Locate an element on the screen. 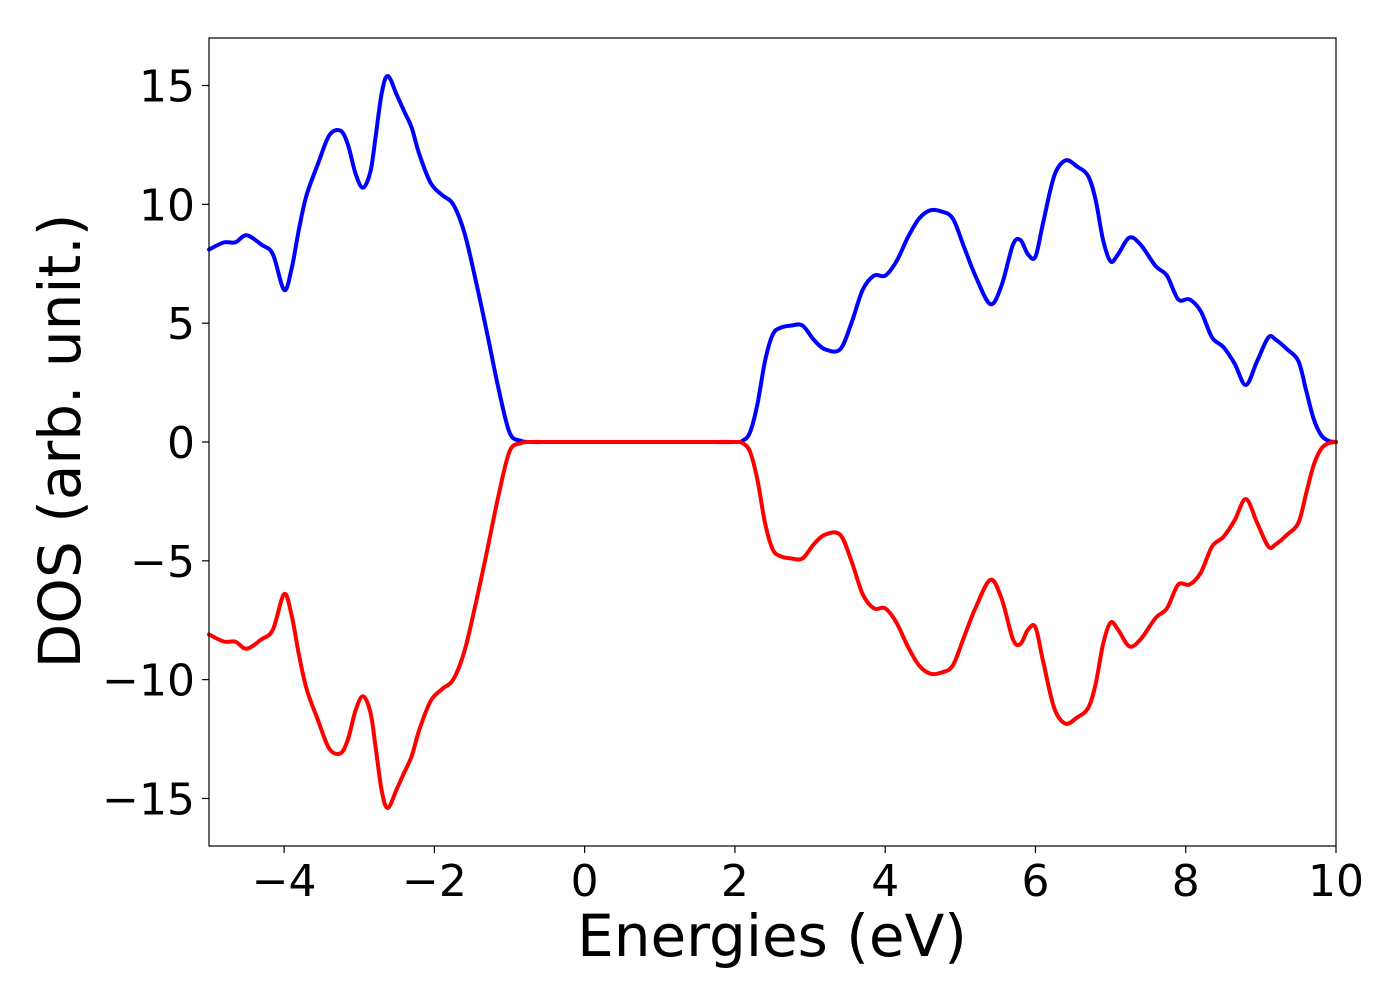 Image resolution: width=1400 pixels, height=1000 pixels. x-axis-ticks: −4 −2 0 2 4 6 8 10 is located at coordinates (808, 876).